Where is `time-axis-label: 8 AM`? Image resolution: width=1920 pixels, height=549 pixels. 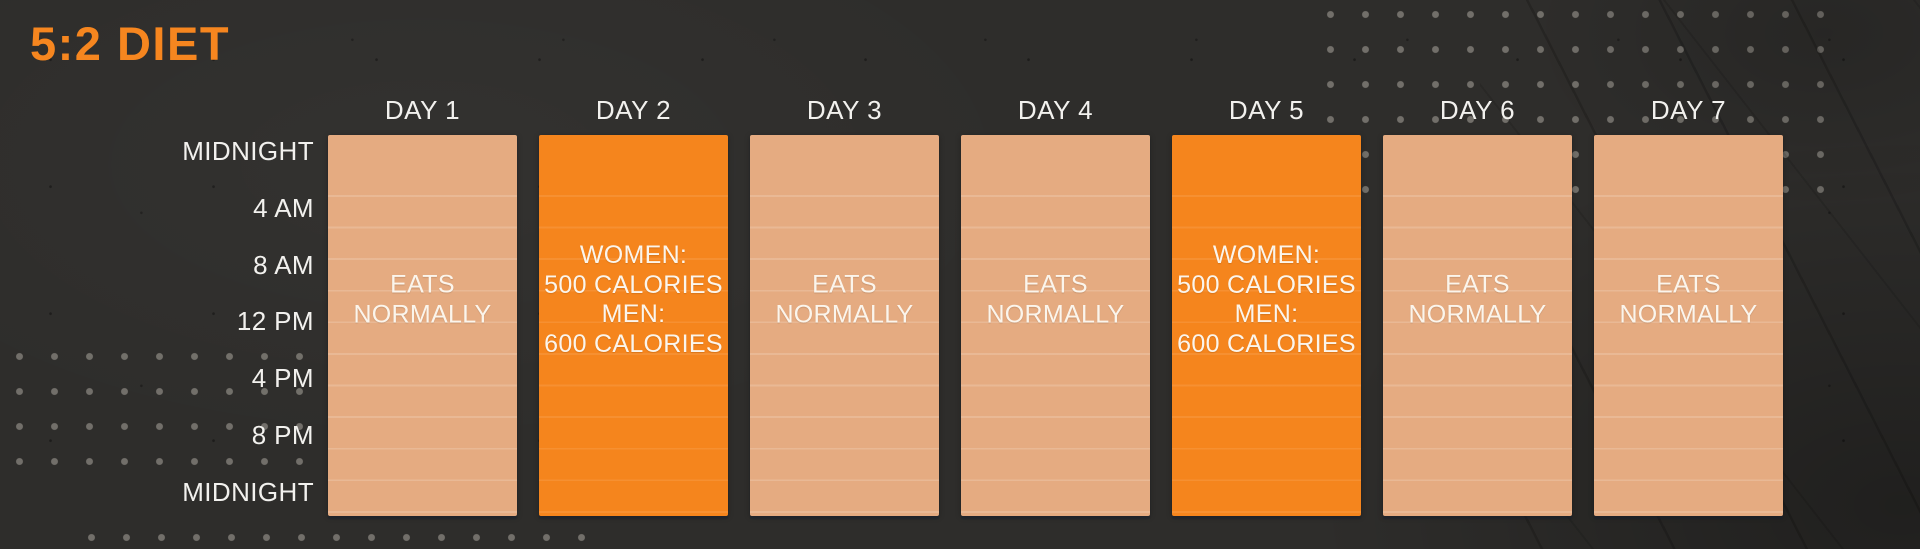 time-axis-label: 8 AM is located at coordinates (283, 264).